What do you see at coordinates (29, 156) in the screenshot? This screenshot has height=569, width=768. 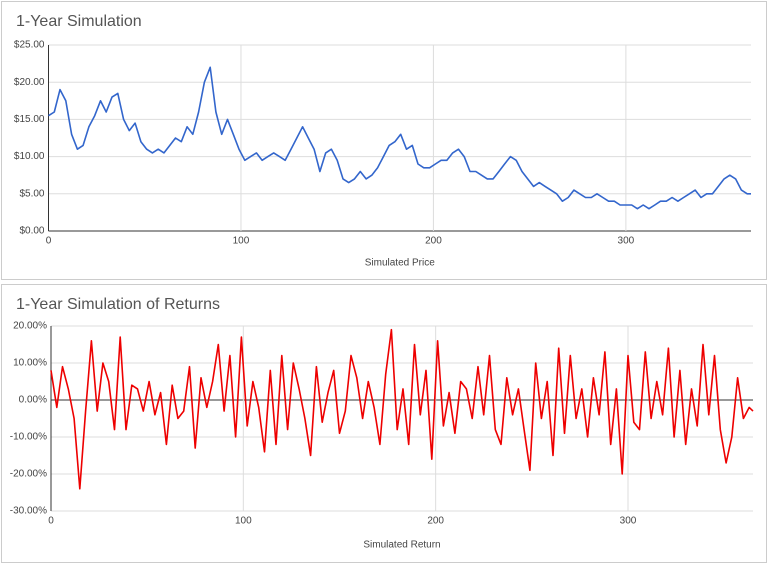 I see `y-tick-label: $10.00` at bounding box center [29, 156].